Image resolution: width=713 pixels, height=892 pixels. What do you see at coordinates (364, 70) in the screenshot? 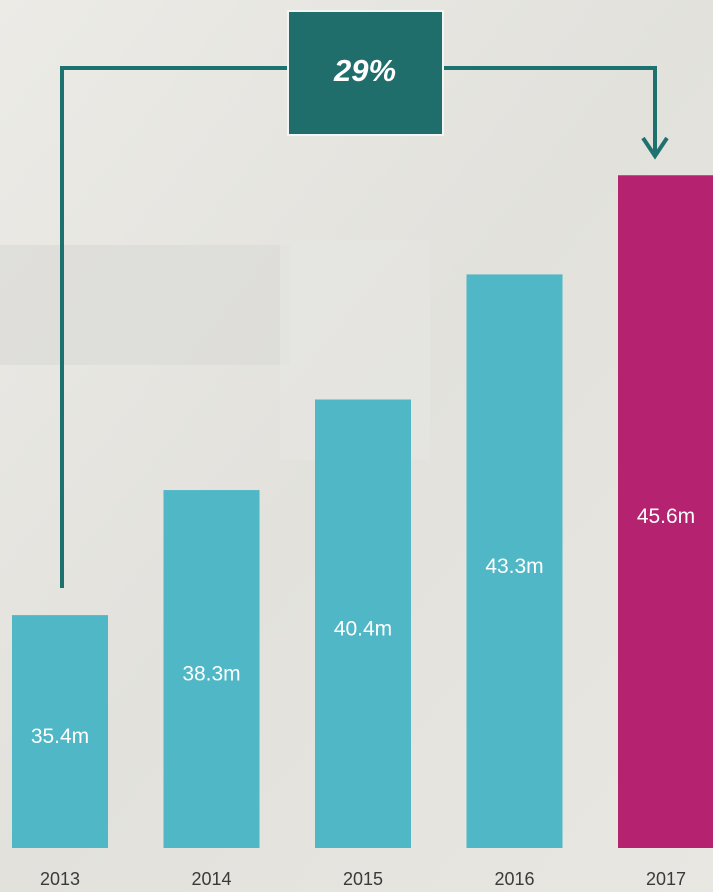
I see `annotation-text: 29%` at bounding box center [364, 70].